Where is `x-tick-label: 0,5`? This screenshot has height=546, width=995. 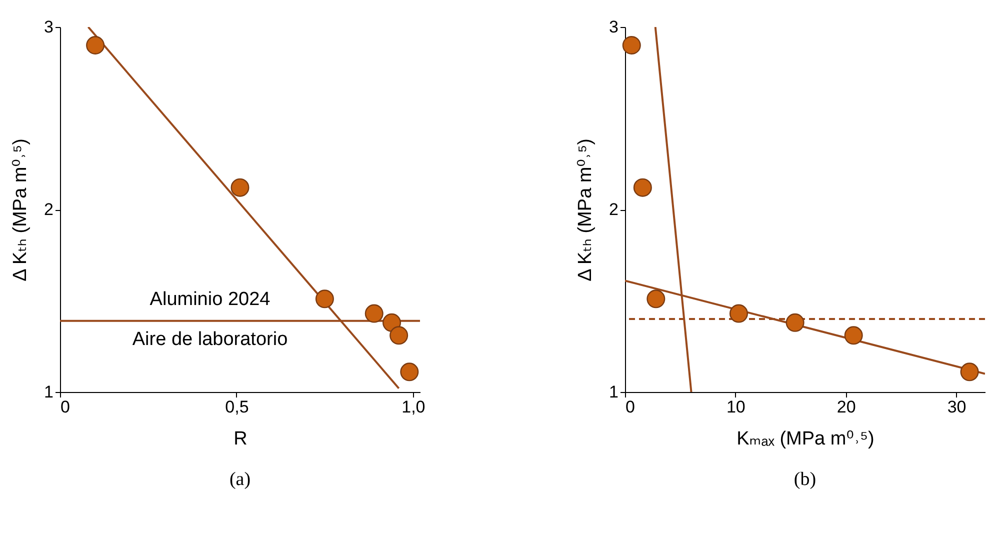 x-tick-label: 0,5 is located at coordinates (237, 407).